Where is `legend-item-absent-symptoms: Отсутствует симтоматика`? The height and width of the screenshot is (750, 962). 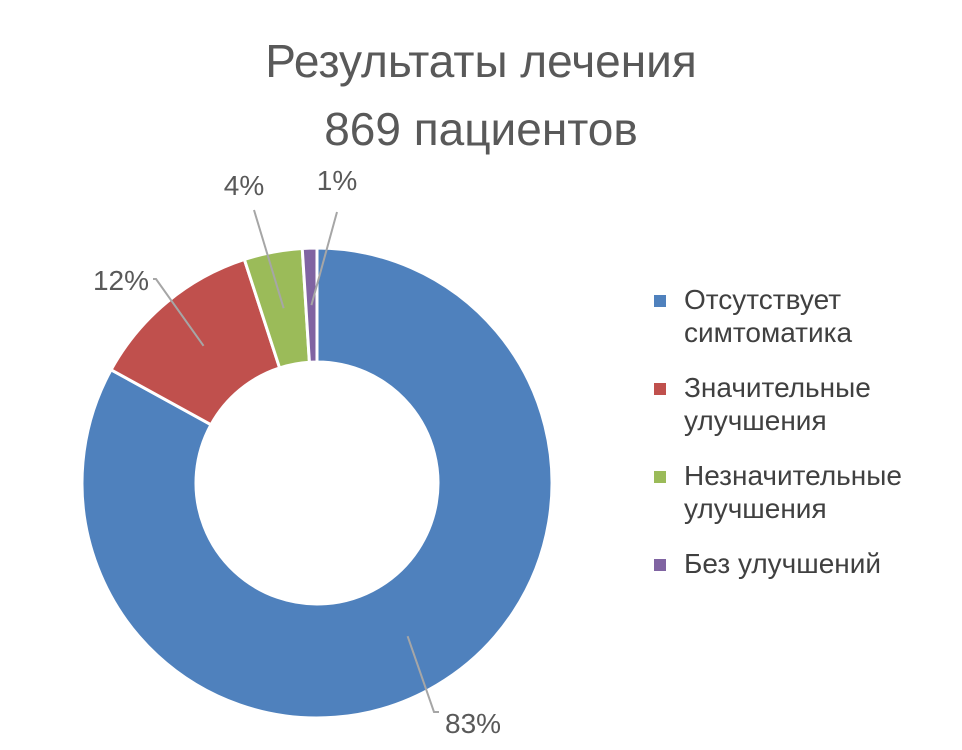
legend-item-absent-symptoms: Отсутствует симтоматика is located at coordinates (804, 316).